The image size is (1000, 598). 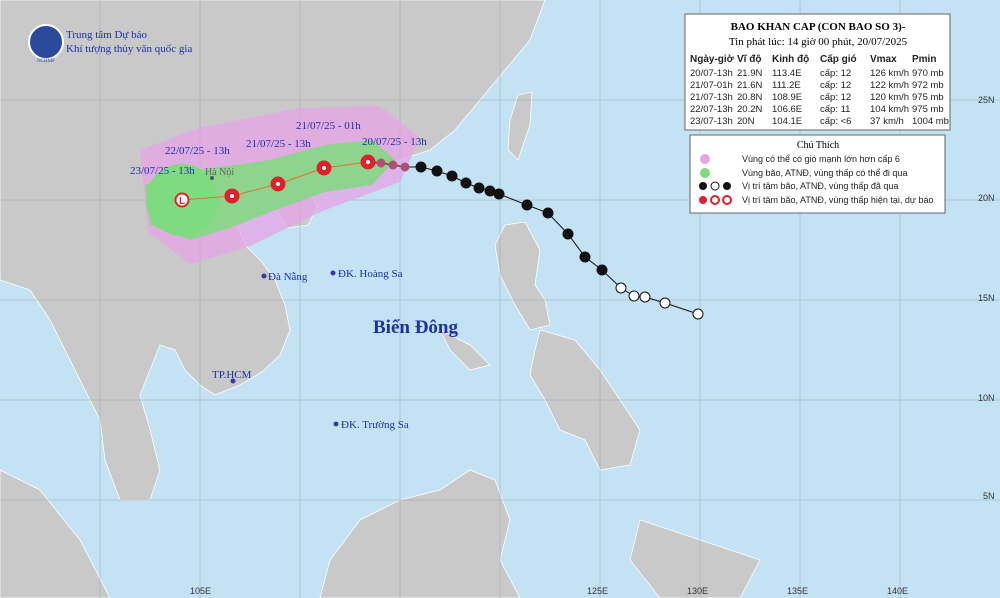 I want to click on place-label: Hà Nội, so click(x=219, y=172).